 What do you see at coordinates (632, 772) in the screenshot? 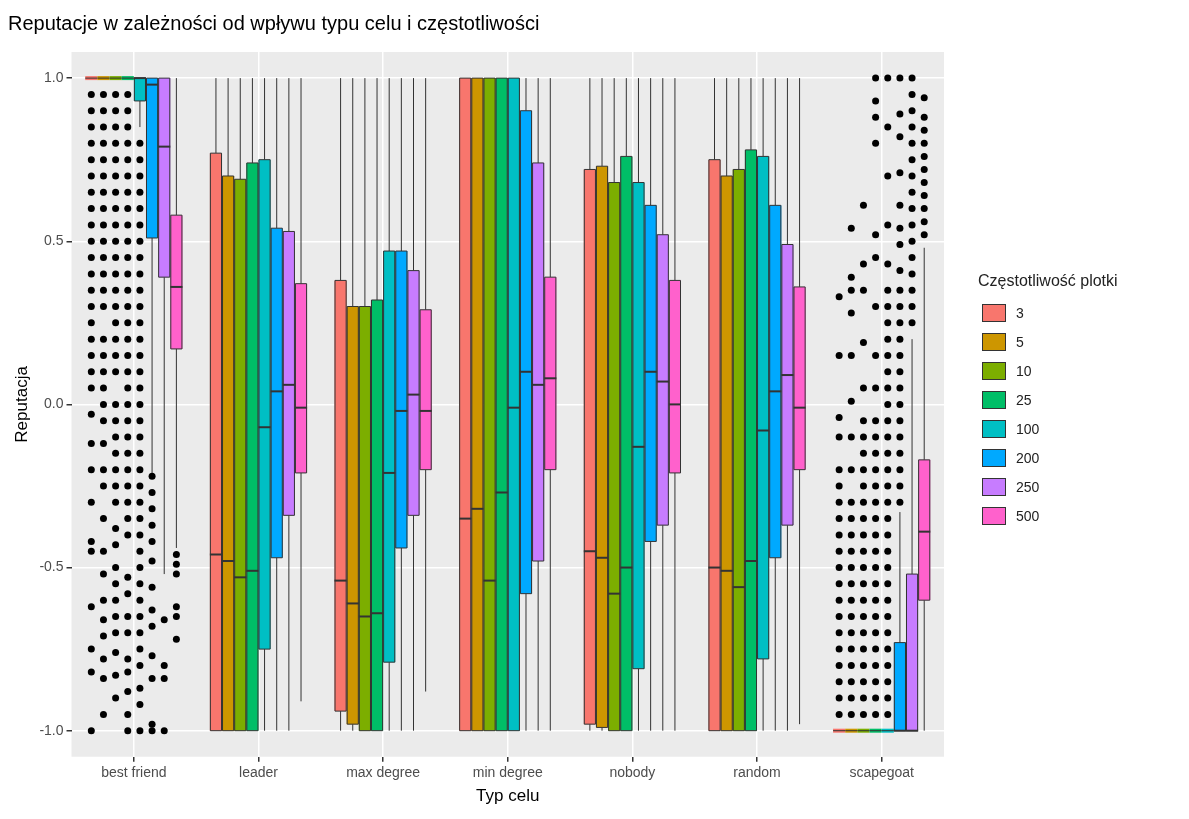
I see `x-tick-label: nobody` at bounding box center [632, 772].